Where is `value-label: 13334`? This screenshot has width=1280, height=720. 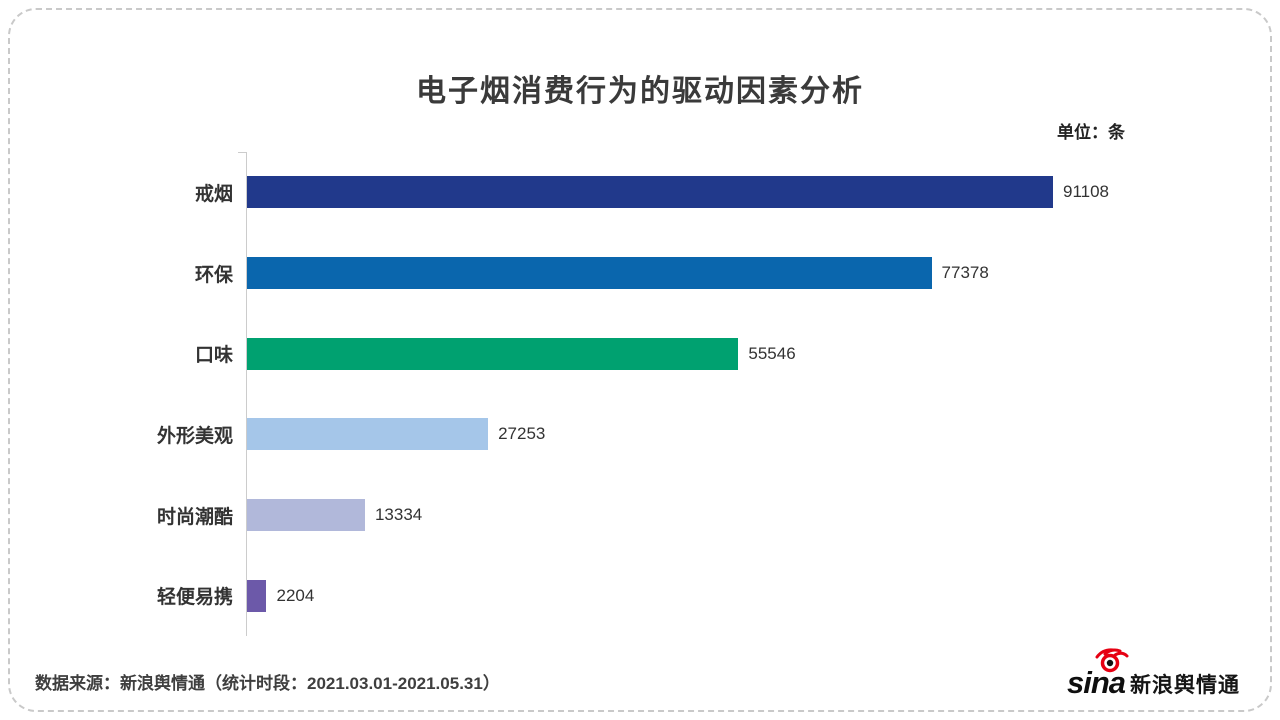
value-label: 13334 is located at coordinates (398, 515).